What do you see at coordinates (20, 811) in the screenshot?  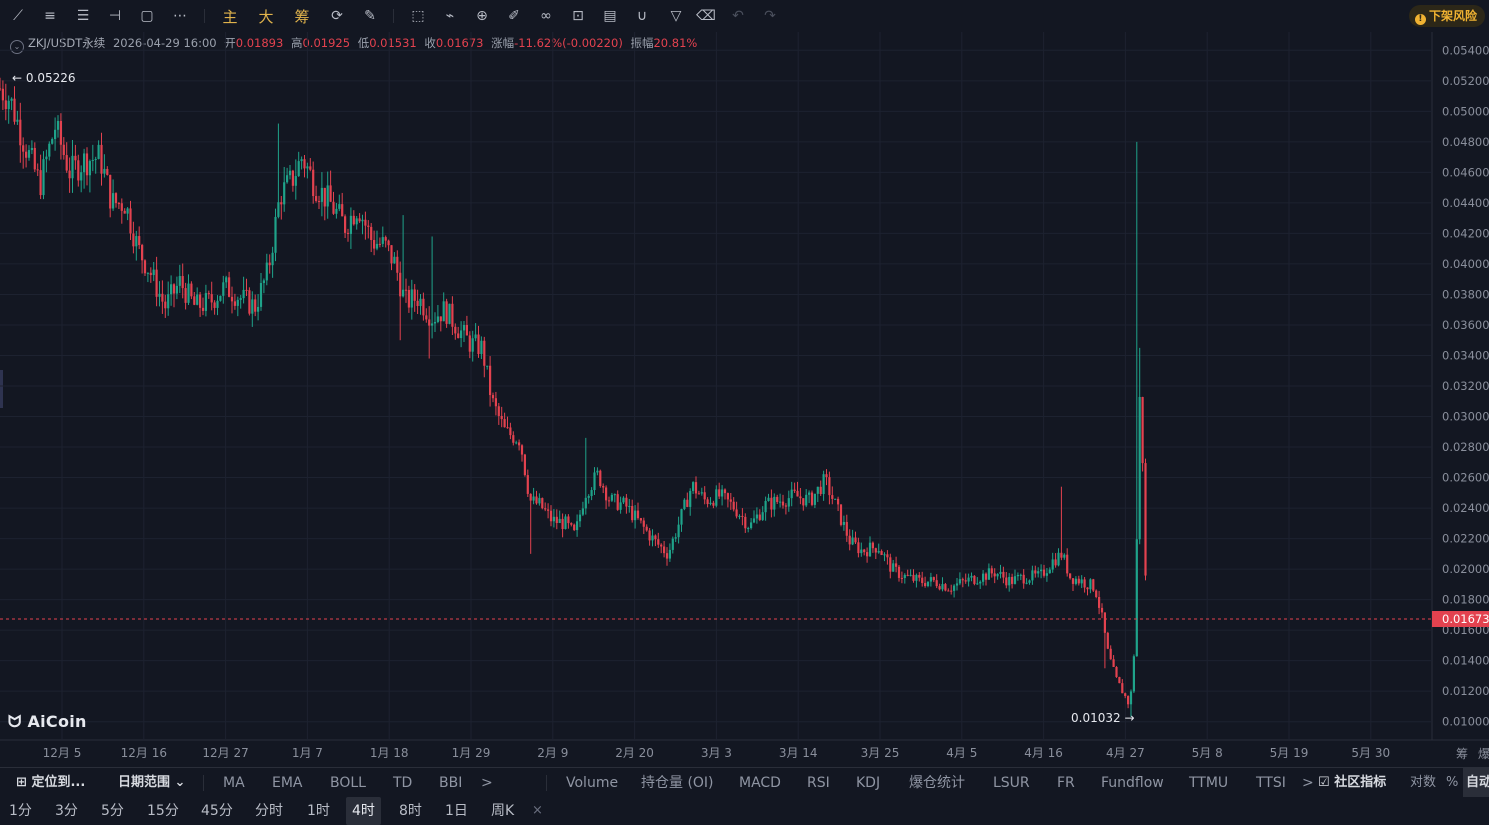 I see `interval-1m: 1分` at bounding box center [20, 811].